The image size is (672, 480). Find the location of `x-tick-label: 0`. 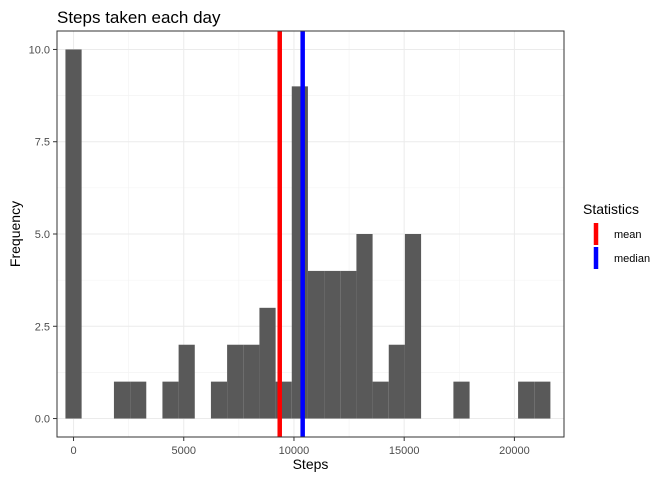

x-tick-label: 0 is located at coordinates (73, 451).